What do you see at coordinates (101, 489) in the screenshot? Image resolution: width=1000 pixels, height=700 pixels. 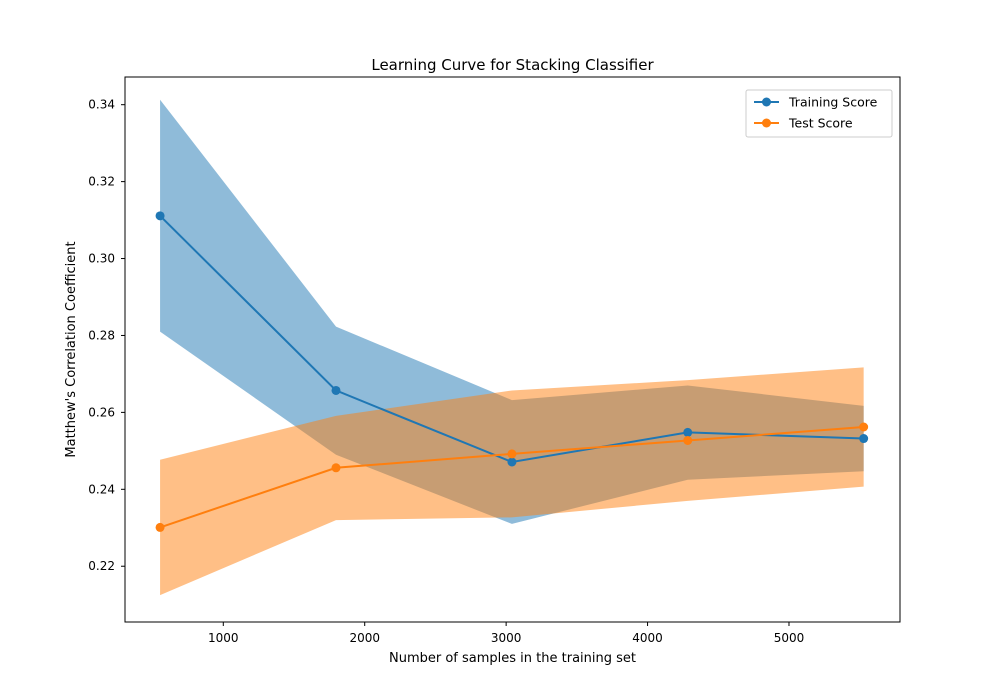 I see `y-tick-label: 0.24` at bounding box center [101, 489].